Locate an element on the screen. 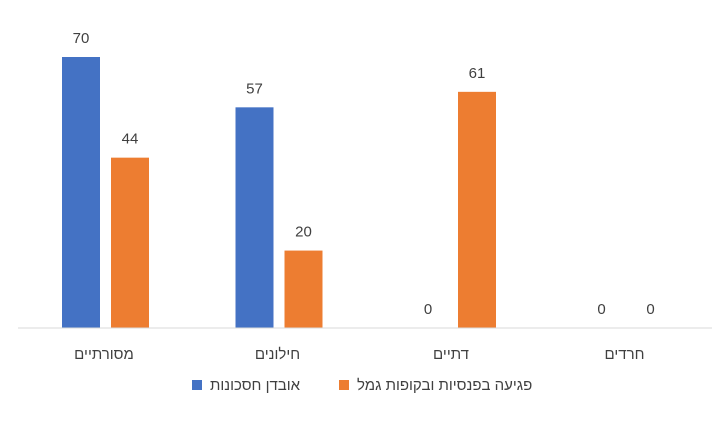  data-label-datiyim-series-1: 0 is located at coordinates (428, 309).